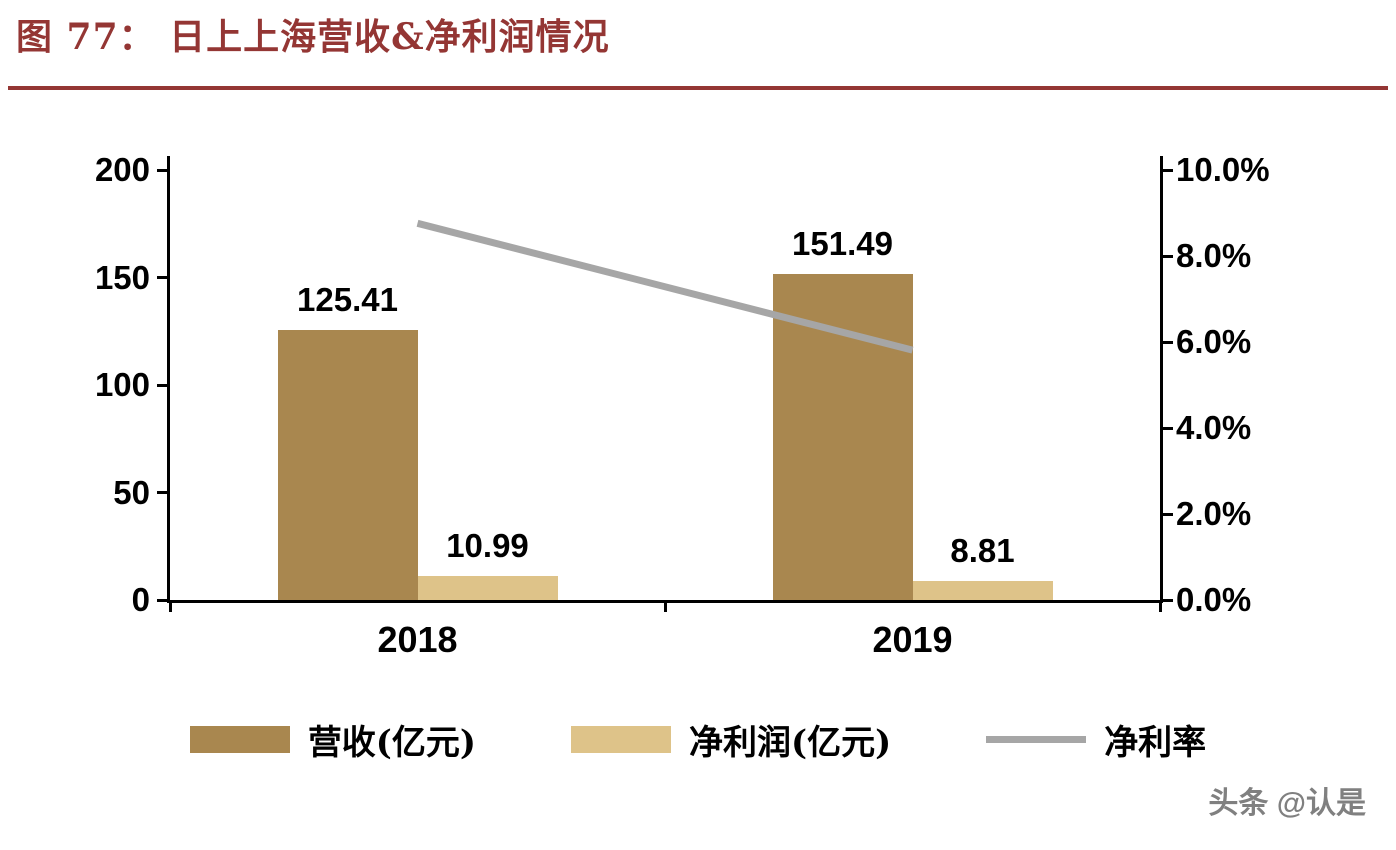 The width and height of the screenshot is (1396, 850). I want to click on legend-revenue-label: 营收(亿元), so click(391, 743).